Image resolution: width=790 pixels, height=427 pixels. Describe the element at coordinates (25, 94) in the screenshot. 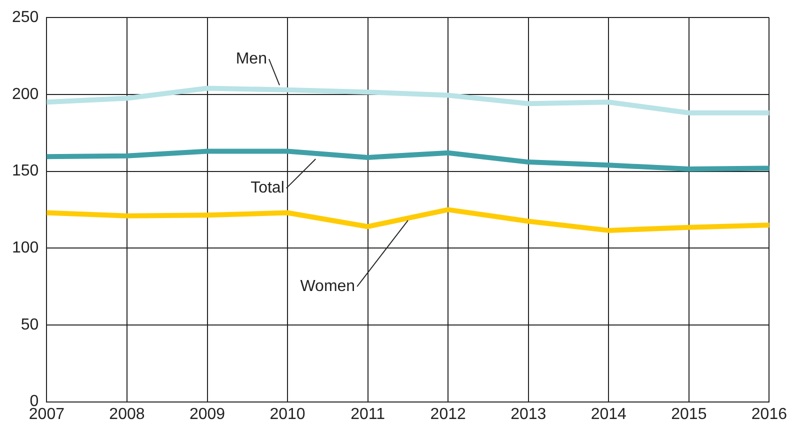

I see `y-tick-label: 200` at that location.